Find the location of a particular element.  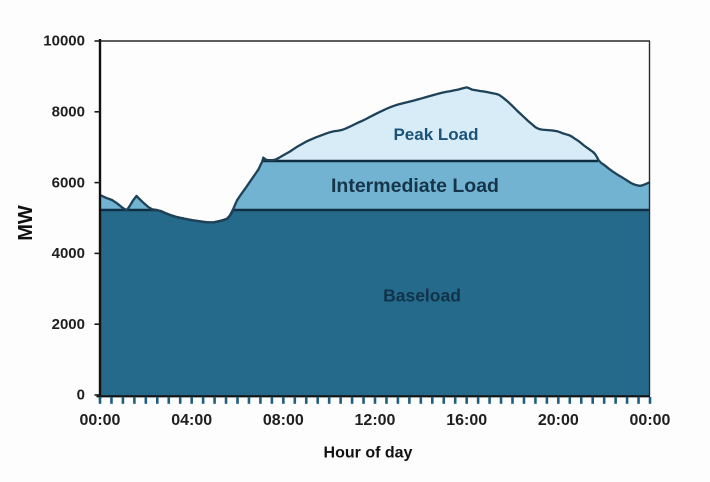

svg-text: 16:00 is located at coordinates (466, 420).